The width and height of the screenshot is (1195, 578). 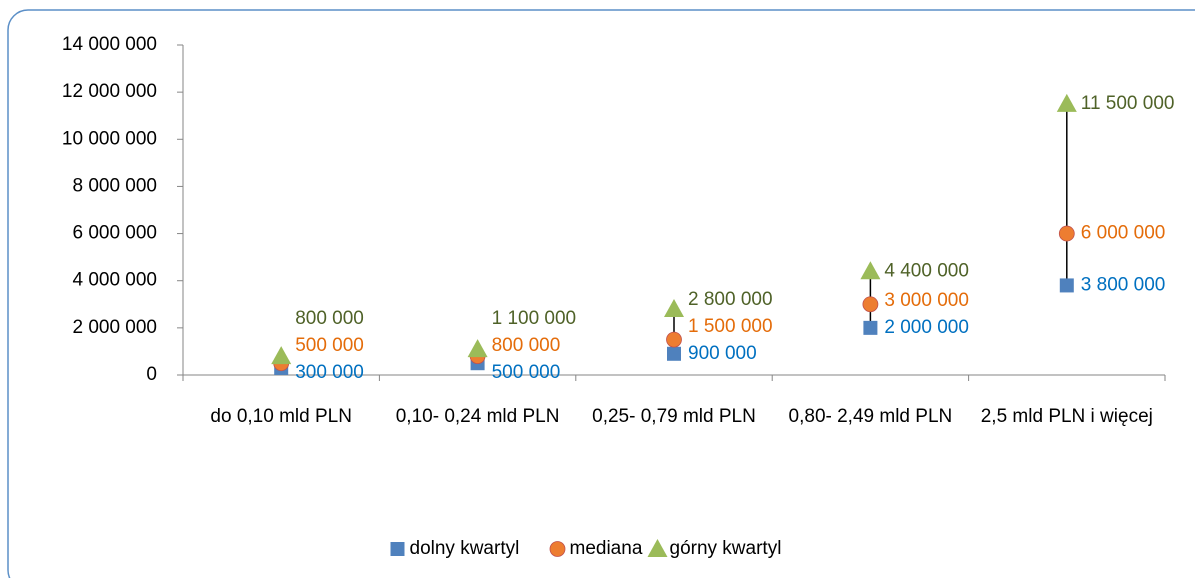 What do you see at coordinates (606, 548) in the screenshot?
I see `legend-label: mediana` at bounding box center [606, 548].